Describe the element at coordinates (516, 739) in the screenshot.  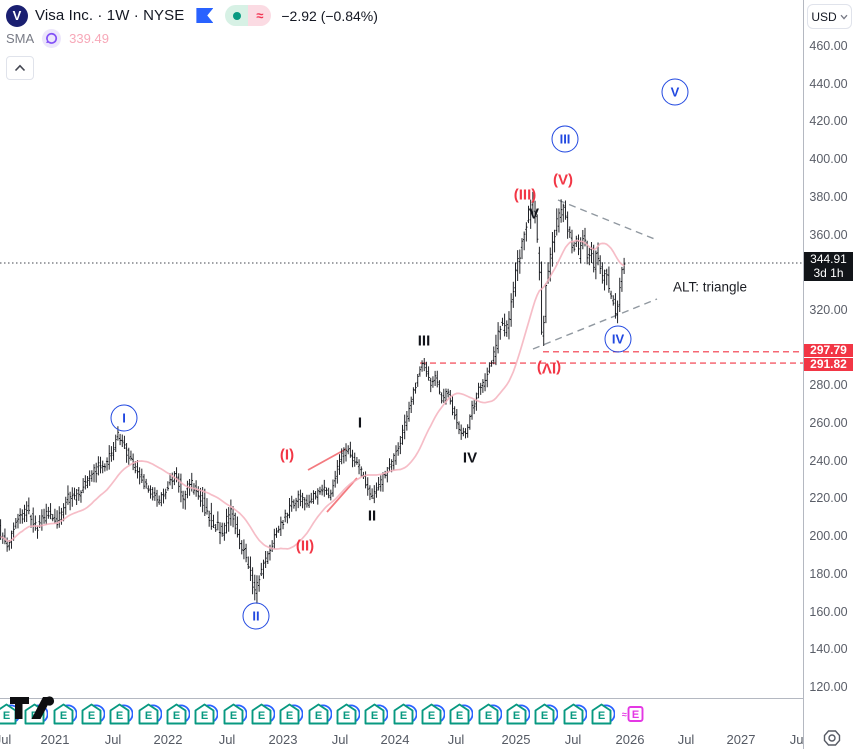
I see `time-tick-label: 2025` at that location.